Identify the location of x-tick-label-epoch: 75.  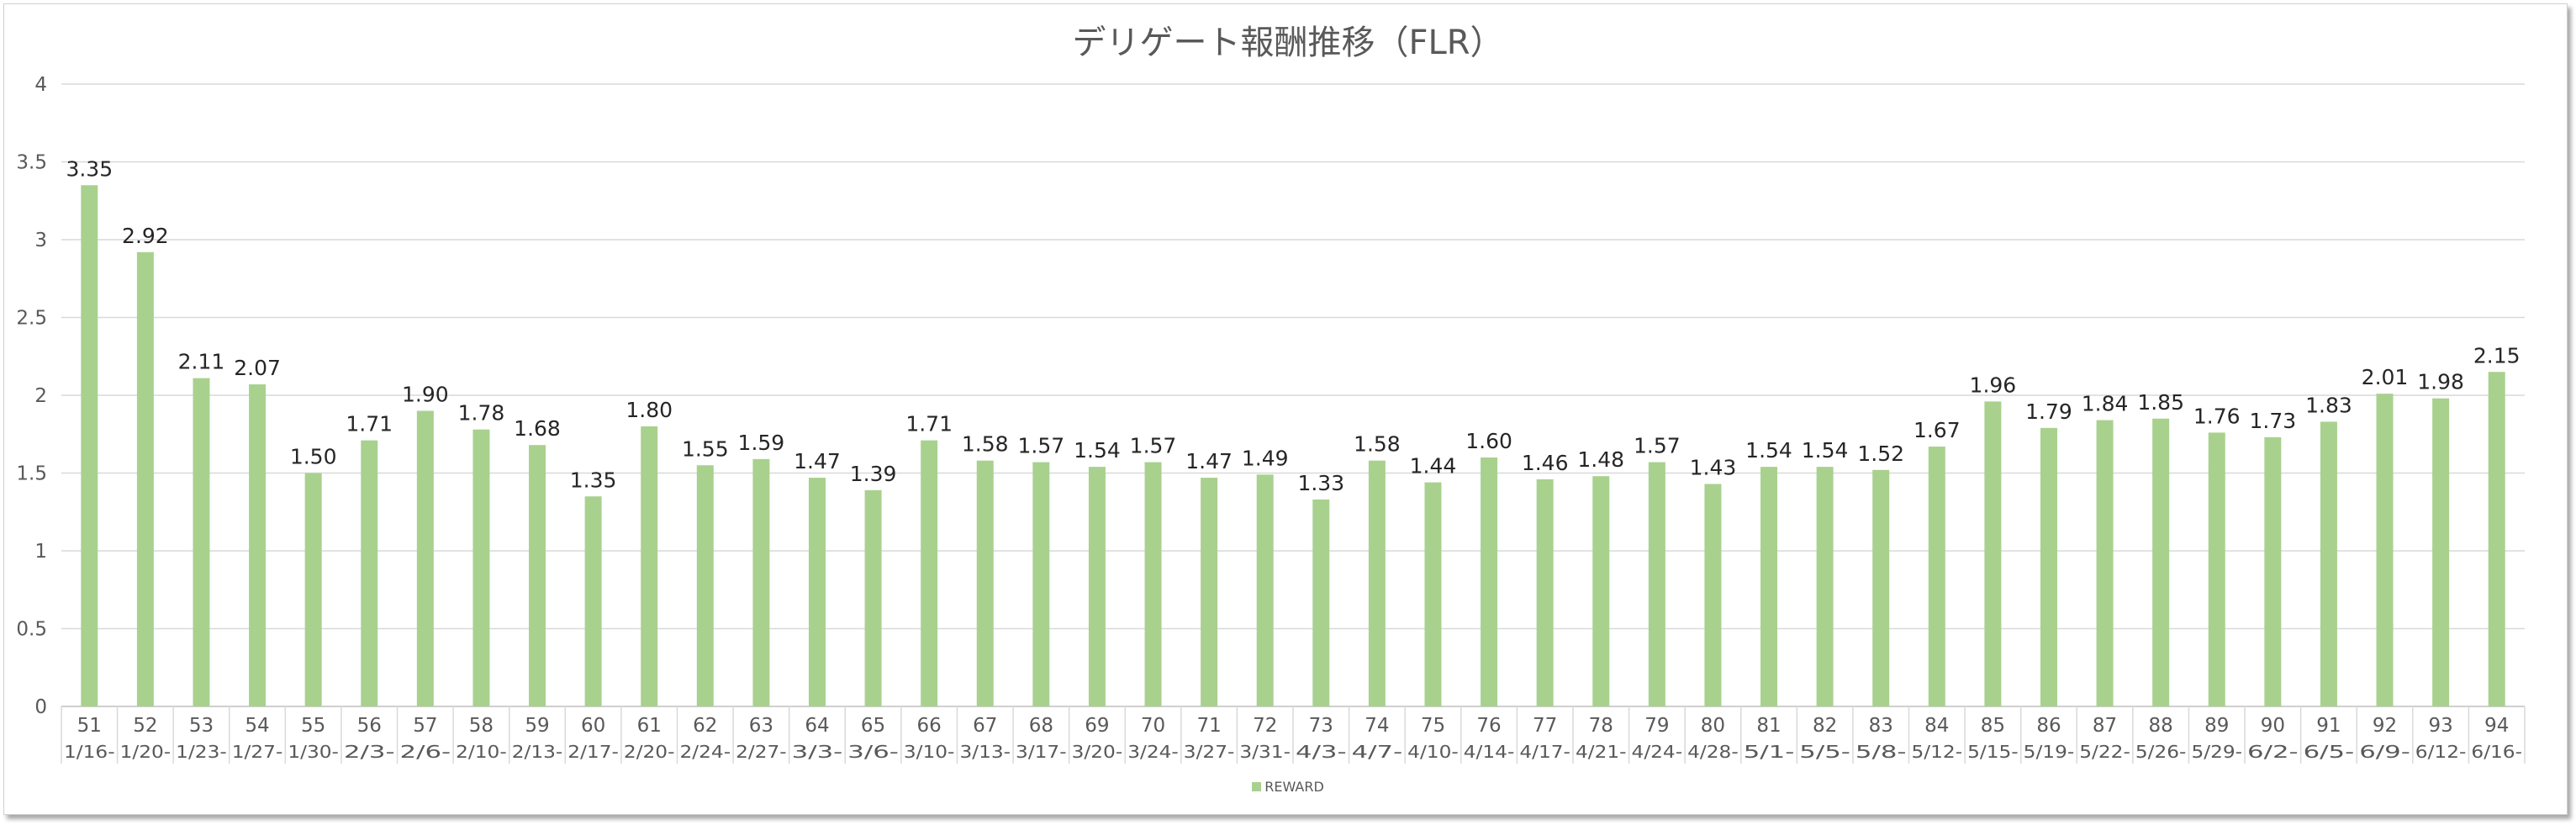
(1433, 726).